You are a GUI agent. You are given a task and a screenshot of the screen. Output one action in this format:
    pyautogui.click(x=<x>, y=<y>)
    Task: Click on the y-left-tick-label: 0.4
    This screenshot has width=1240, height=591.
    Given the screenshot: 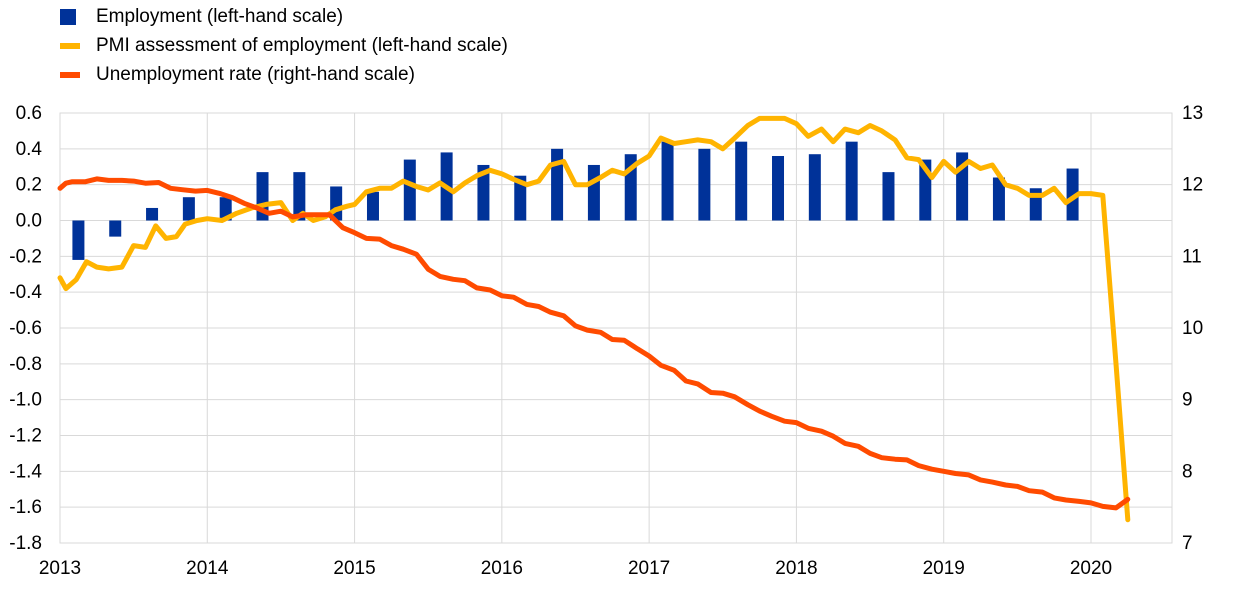 What is the action you would take?
    pyautogui.click(x=29, y=149)
    